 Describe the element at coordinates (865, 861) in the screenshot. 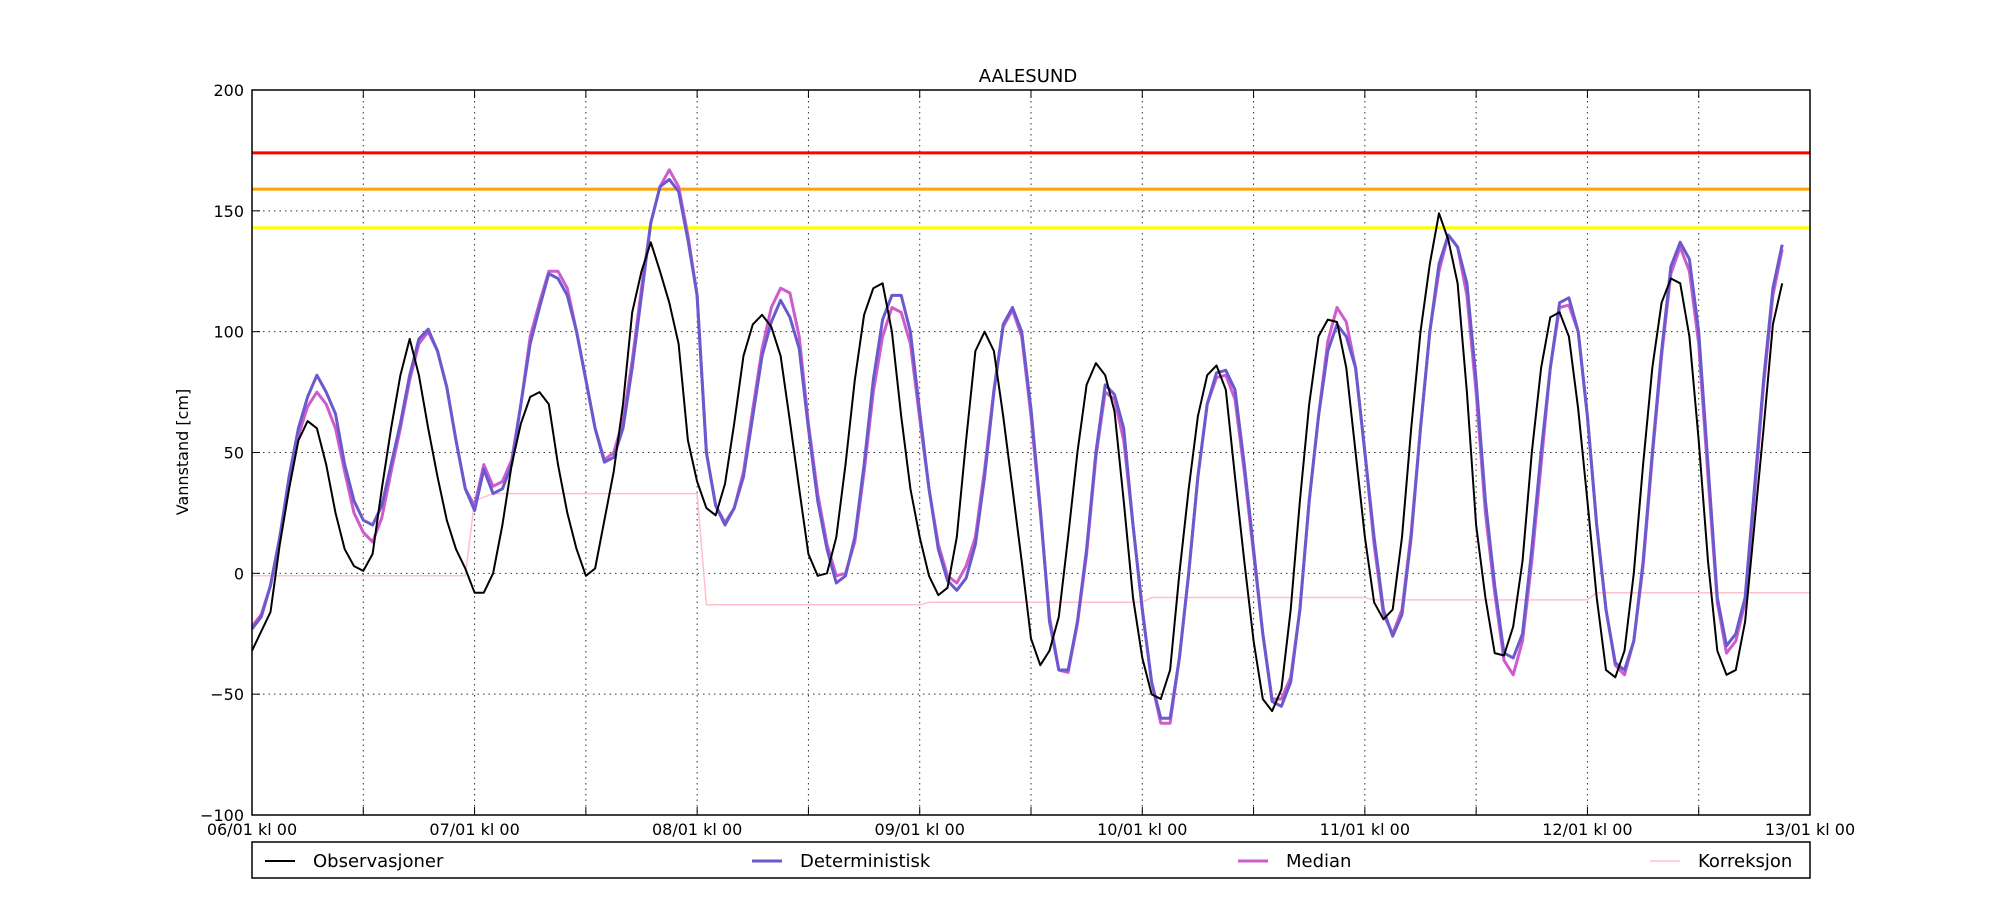

I see `legend-label-deterministisk: Deterministisk` at that location.